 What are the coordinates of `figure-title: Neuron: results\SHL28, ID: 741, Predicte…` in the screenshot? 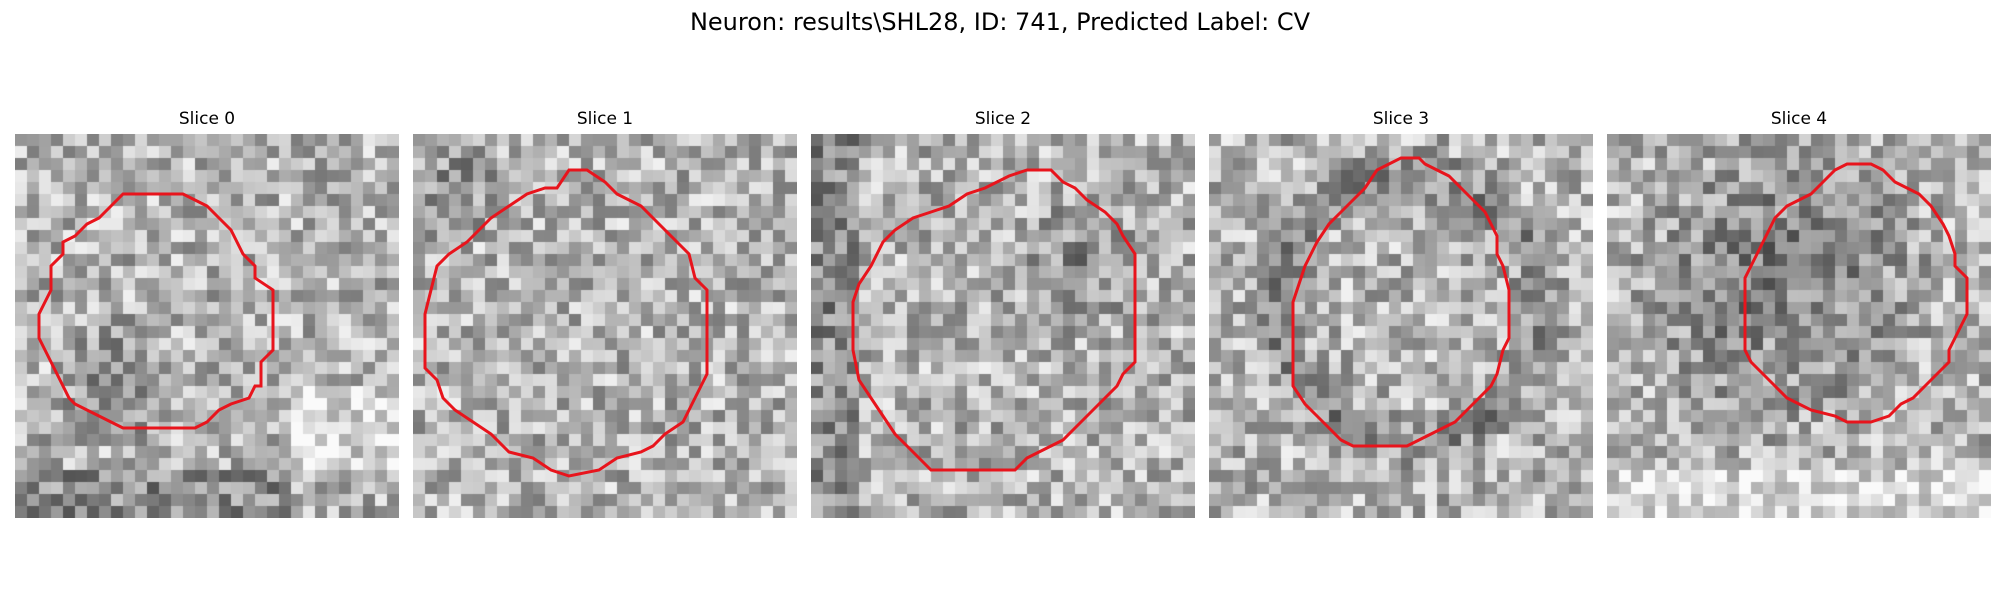 It's located at (1000, 22).